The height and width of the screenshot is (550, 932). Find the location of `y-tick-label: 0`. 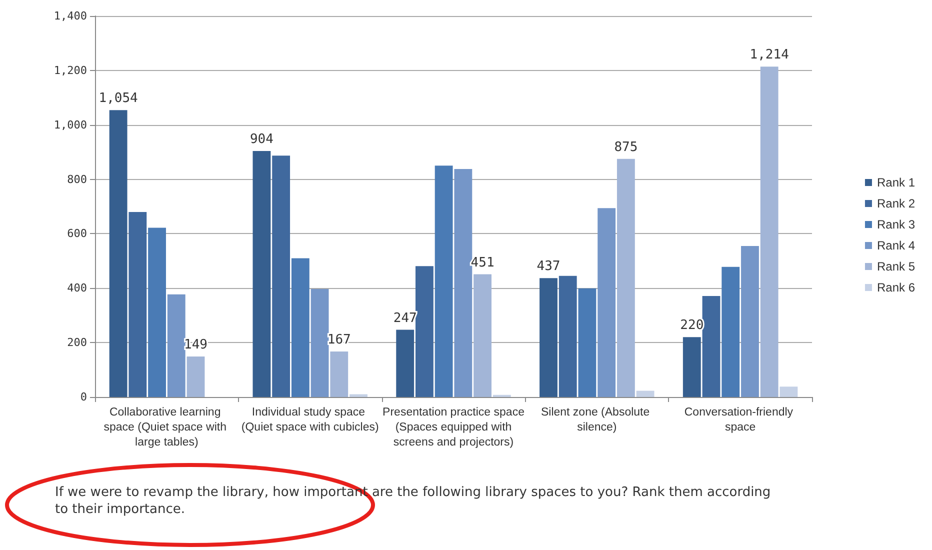

y-tick-label: 0 is located at coordinates (83, 397).